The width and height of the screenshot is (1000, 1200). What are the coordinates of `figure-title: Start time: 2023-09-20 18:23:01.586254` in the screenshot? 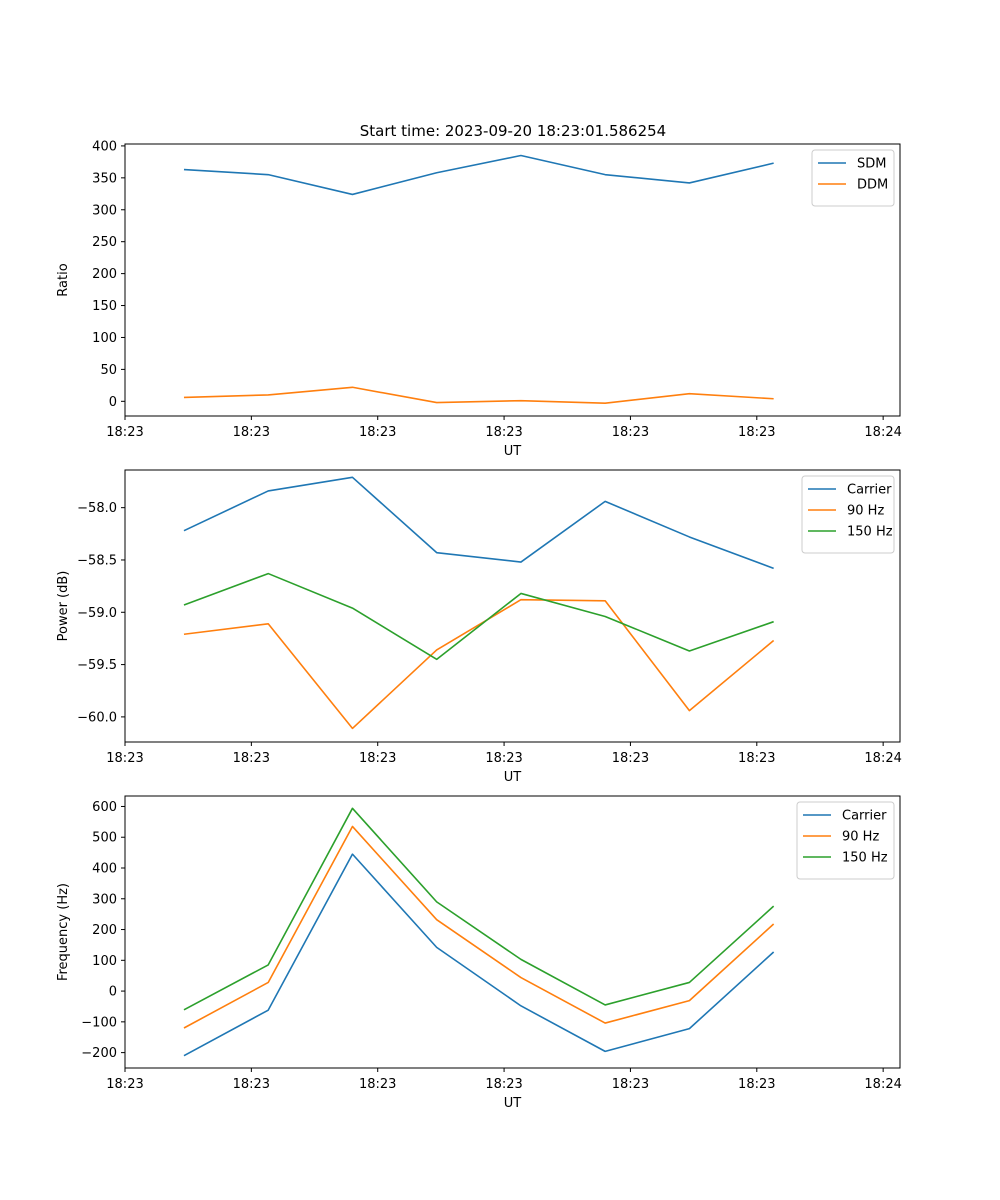 It's located at (513, 131).